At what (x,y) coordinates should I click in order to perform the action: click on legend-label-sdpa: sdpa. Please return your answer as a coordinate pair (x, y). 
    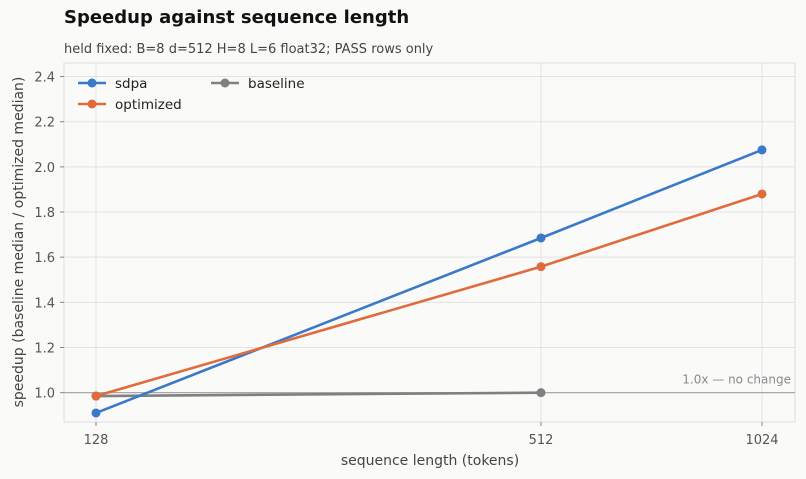
    Looking at the image, I should click on (131, 84).